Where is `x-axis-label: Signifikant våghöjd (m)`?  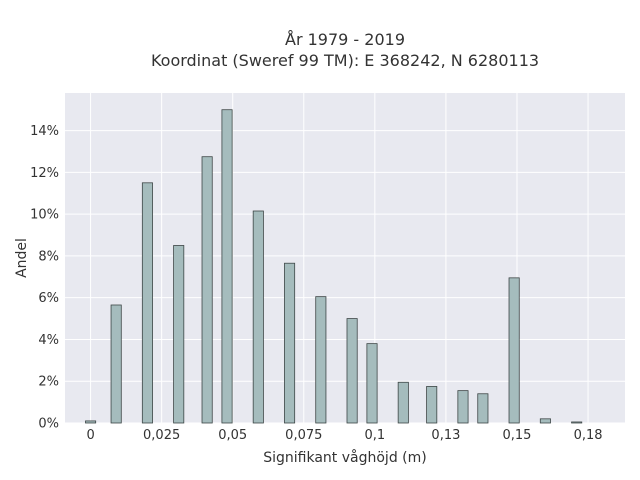
x-axis-label: Signifikant våghöjd (m) is located at coordinates (344, 457).